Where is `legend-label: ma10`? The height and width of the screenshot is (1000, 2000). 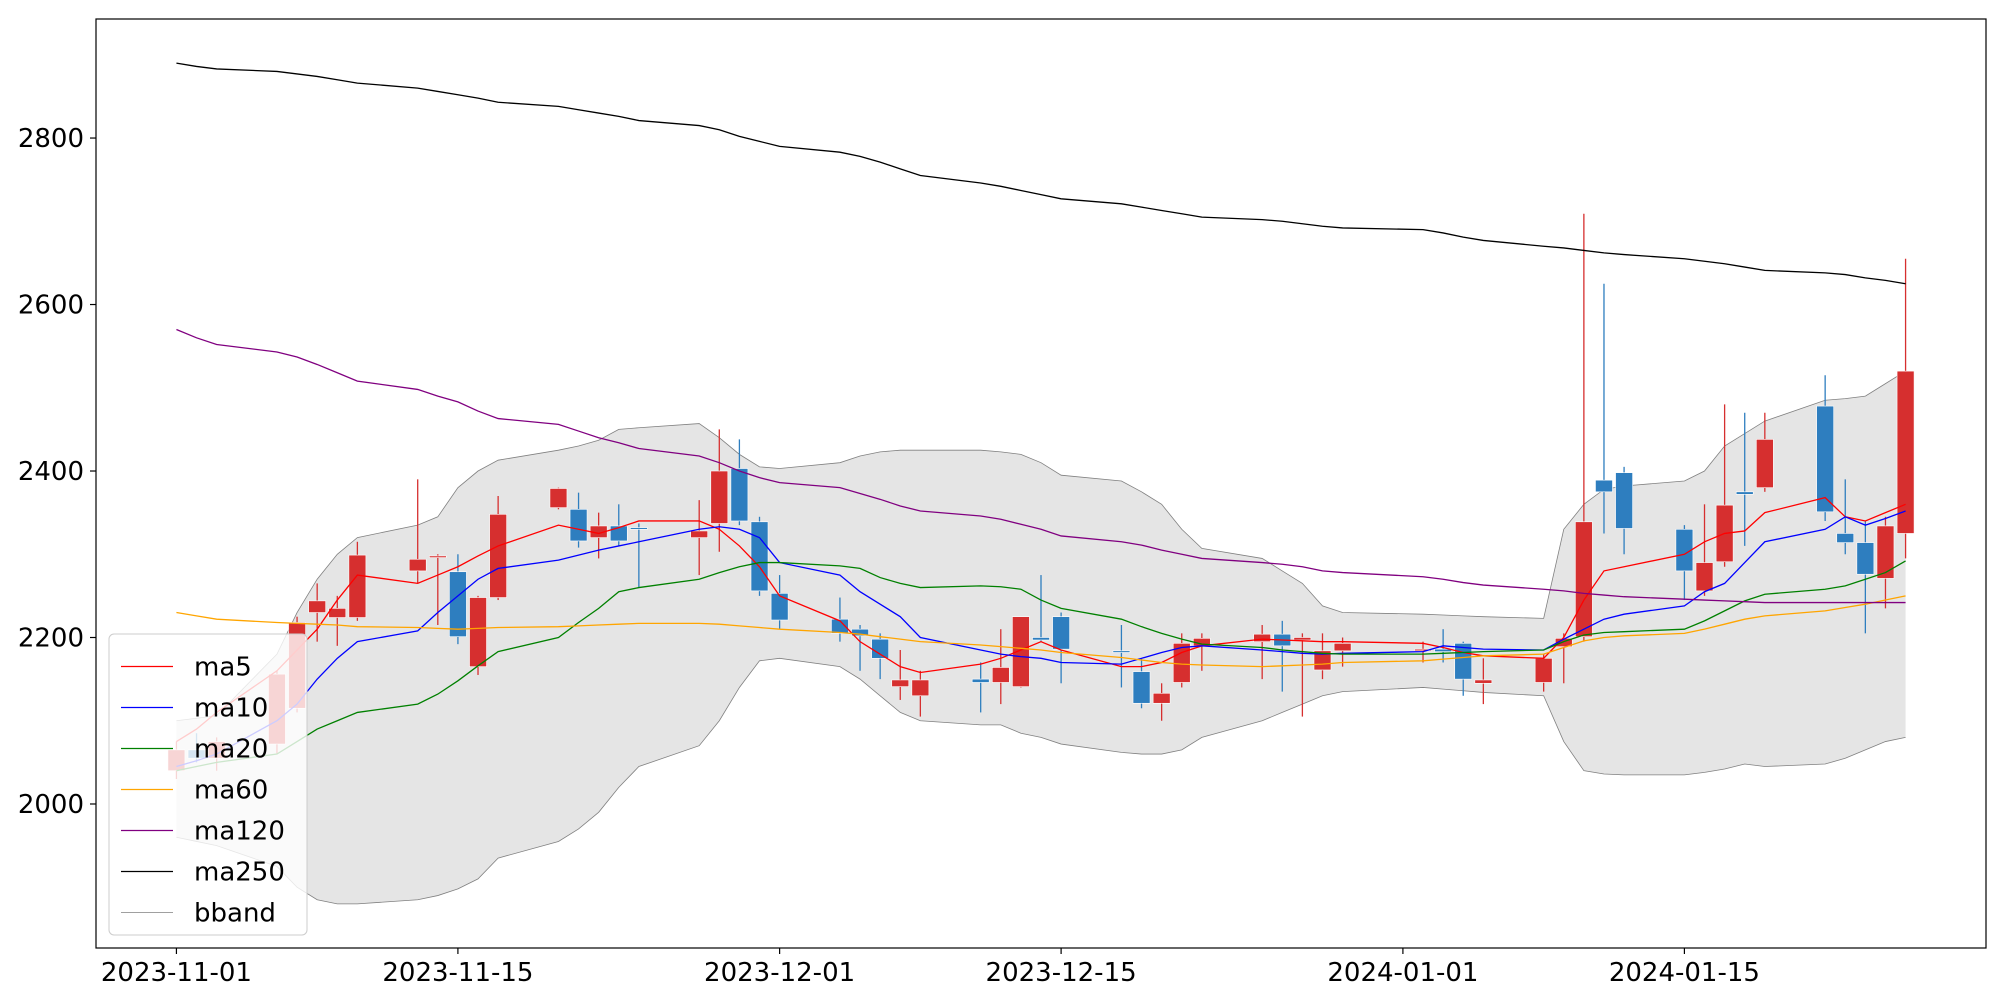
legend-label: ma10 is located at coordinates (231, 709).